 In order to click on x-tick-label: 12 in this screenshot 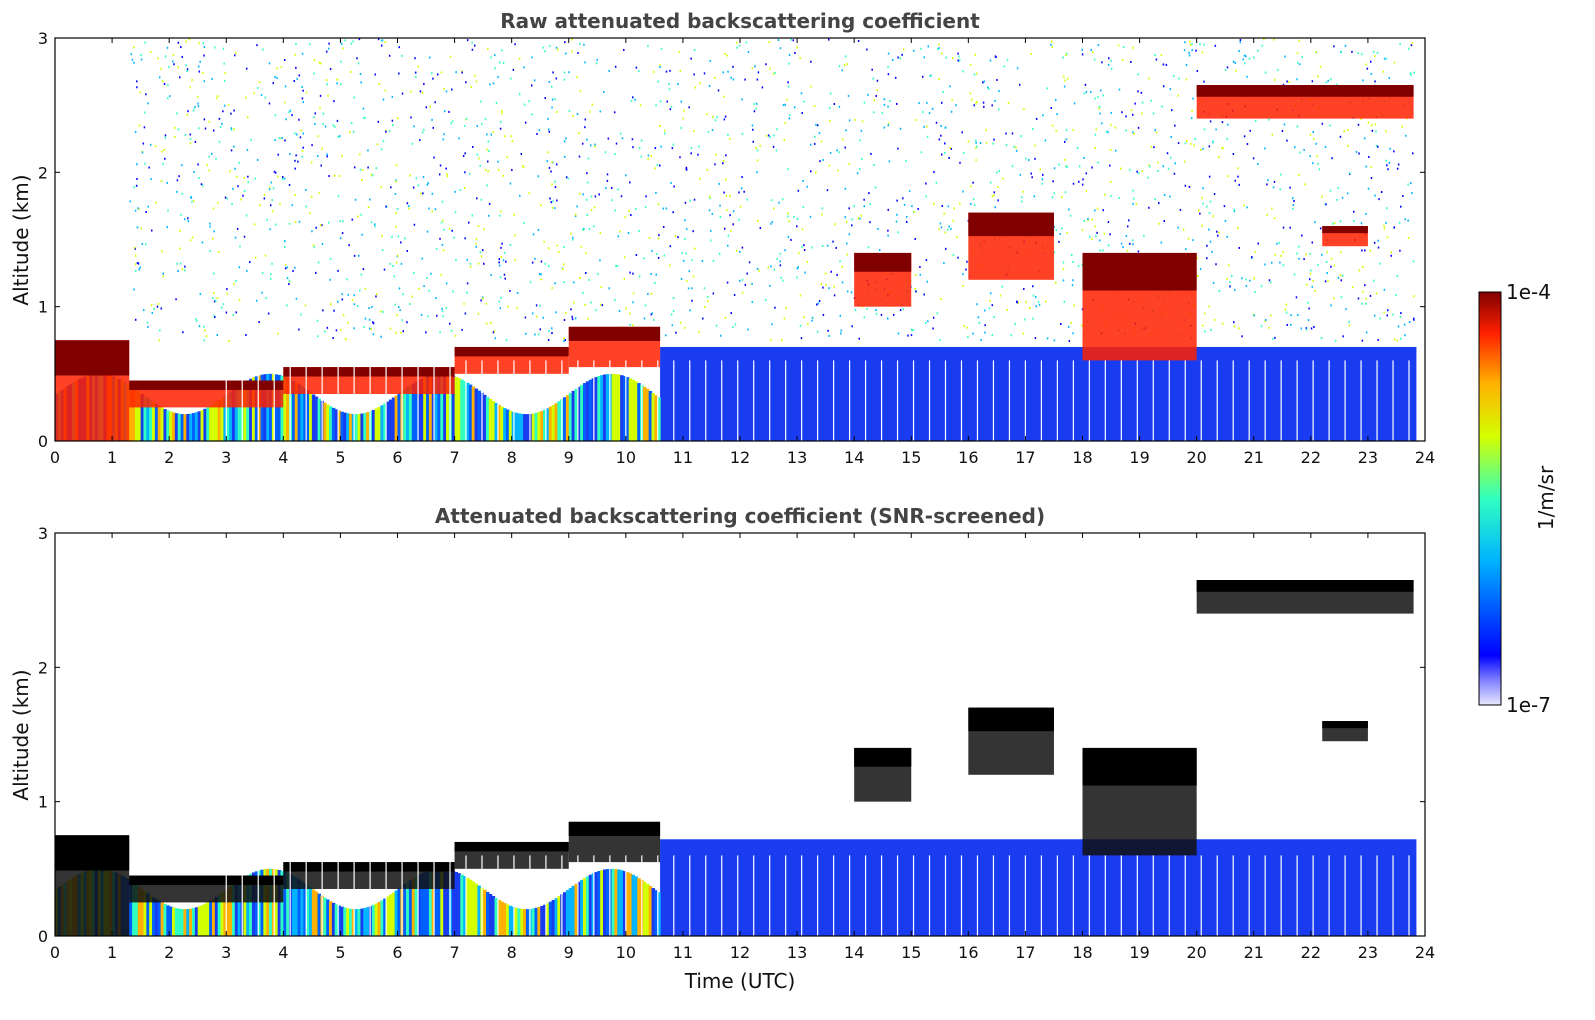, I will do `click(740, 457)`.